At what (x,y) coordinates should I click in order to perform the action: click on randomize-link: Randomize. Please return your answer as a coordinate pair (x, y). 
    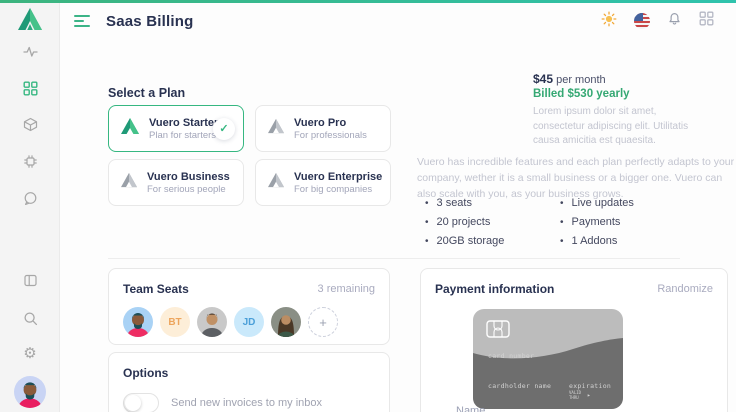
    Looking at the image, I should click on (685, 289).